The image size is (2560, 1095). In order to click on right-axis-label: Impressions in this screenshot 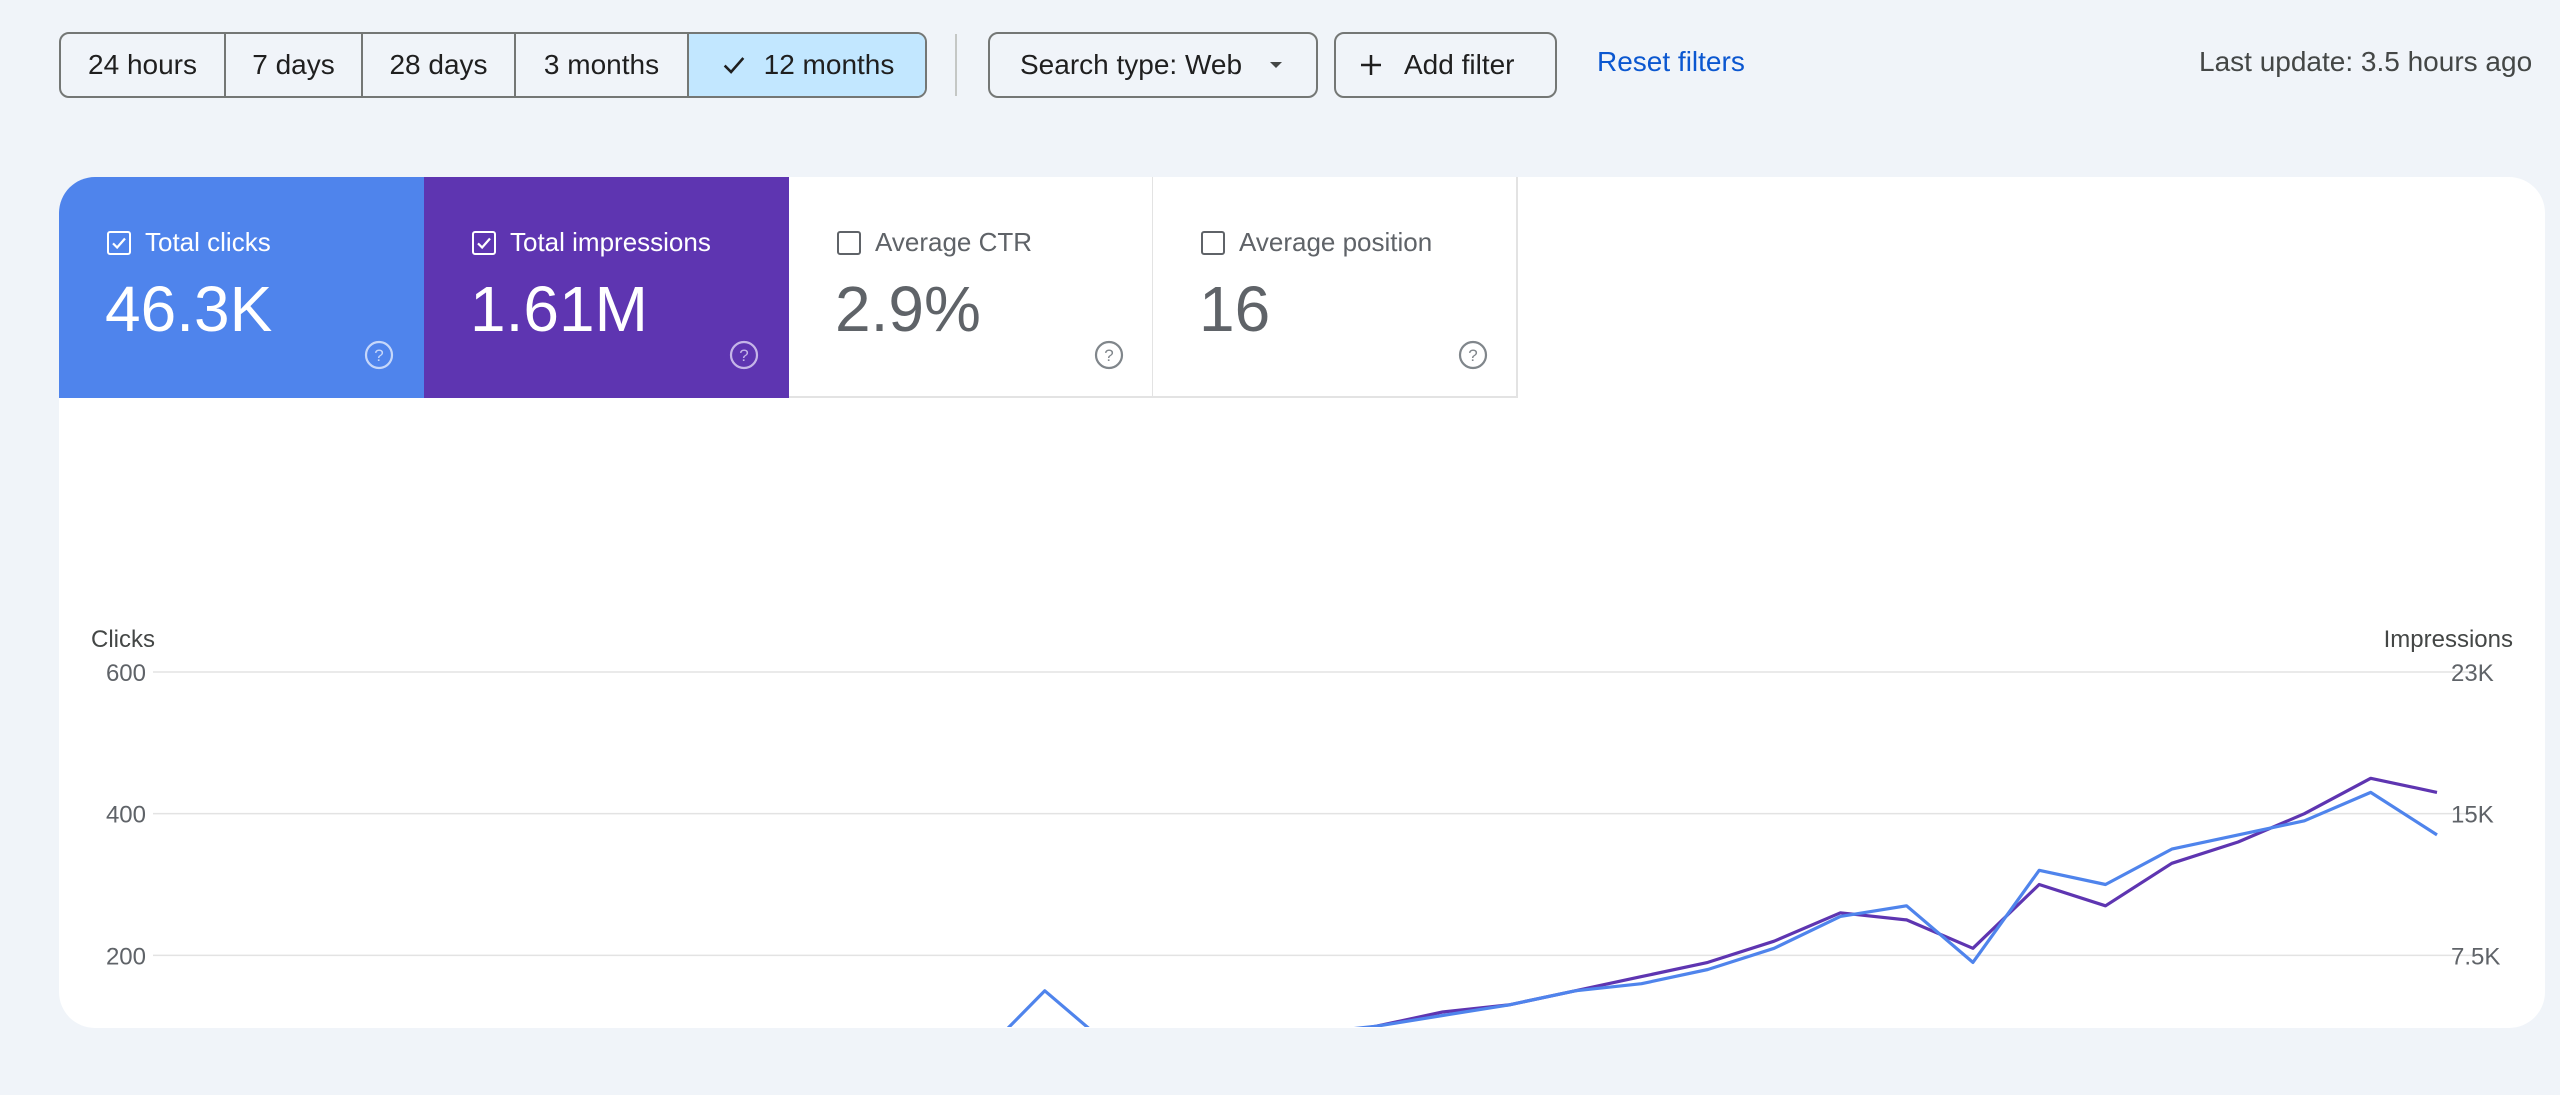, I will do `click(2448, 639)`.